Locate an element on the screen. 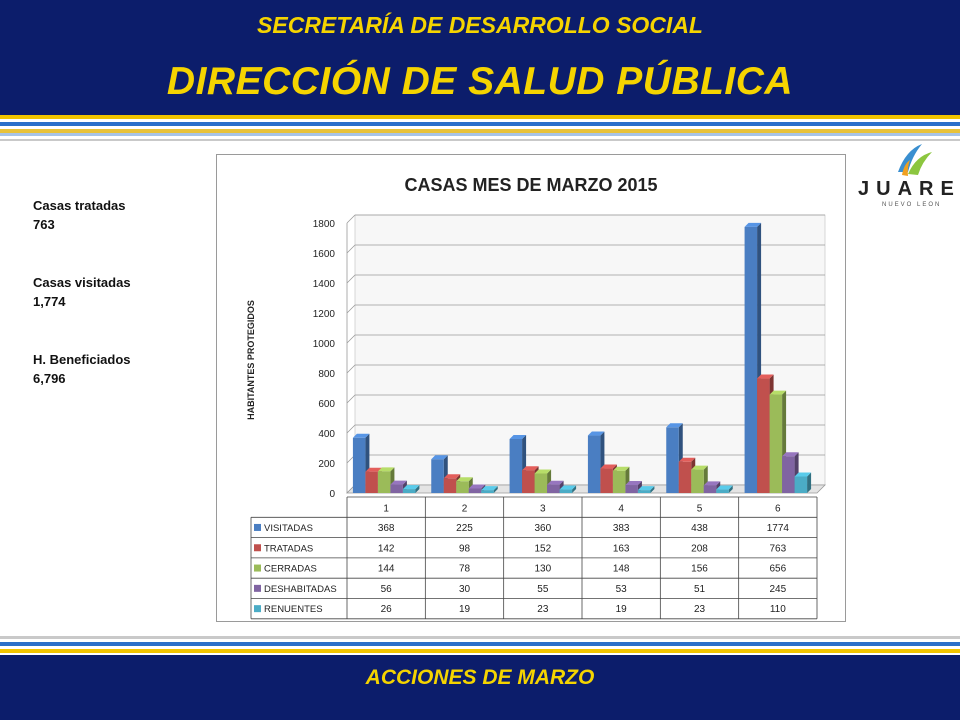 The height and width of the screenshot is (720, 960). chart-title: CASAS MES DE MARZO 2015 is located at coordinates (530, 185).